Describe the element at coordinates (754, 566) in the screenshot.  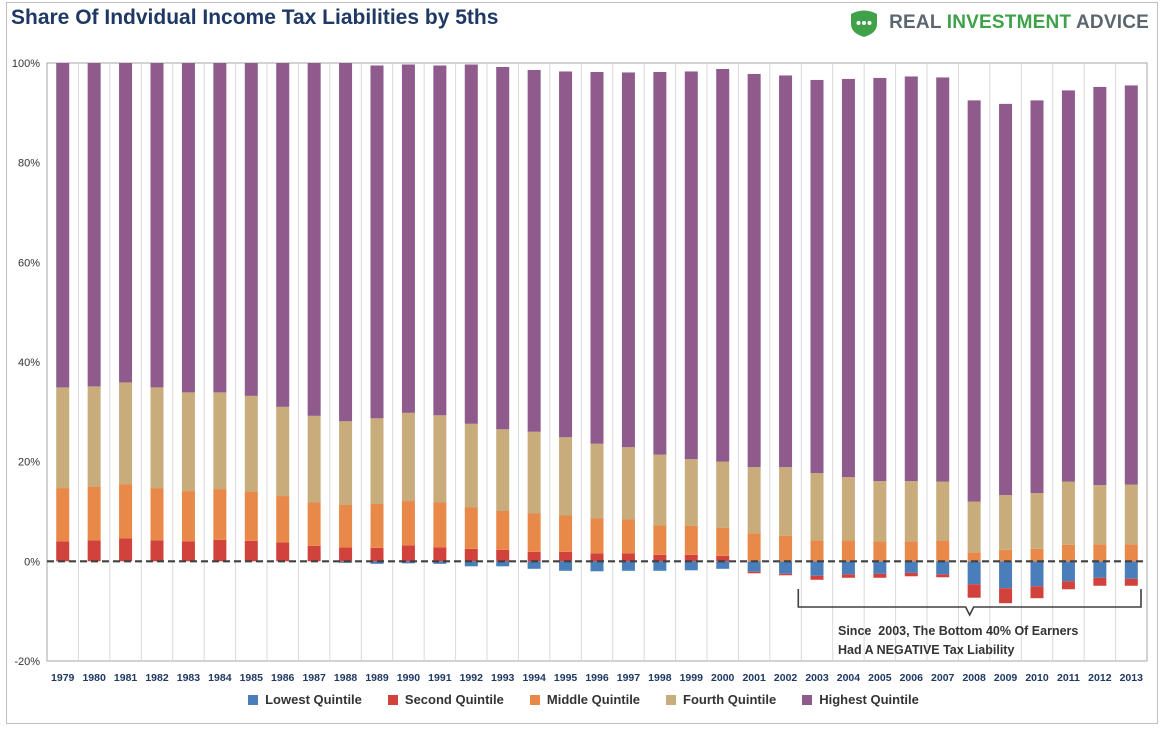
I see `bar-lowest-2001` at that location.